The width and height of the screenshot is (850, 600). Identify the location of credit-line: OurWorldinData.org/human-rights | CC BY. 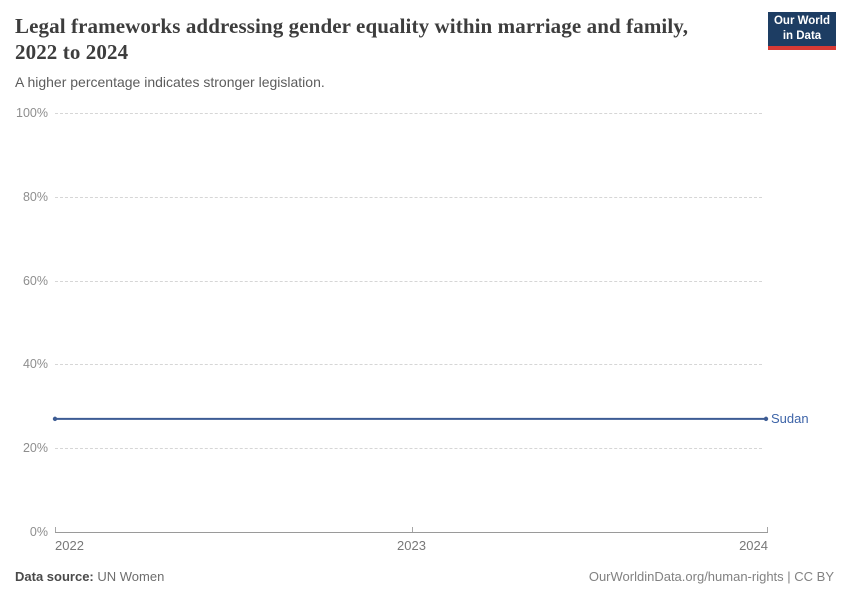
(711, 576).